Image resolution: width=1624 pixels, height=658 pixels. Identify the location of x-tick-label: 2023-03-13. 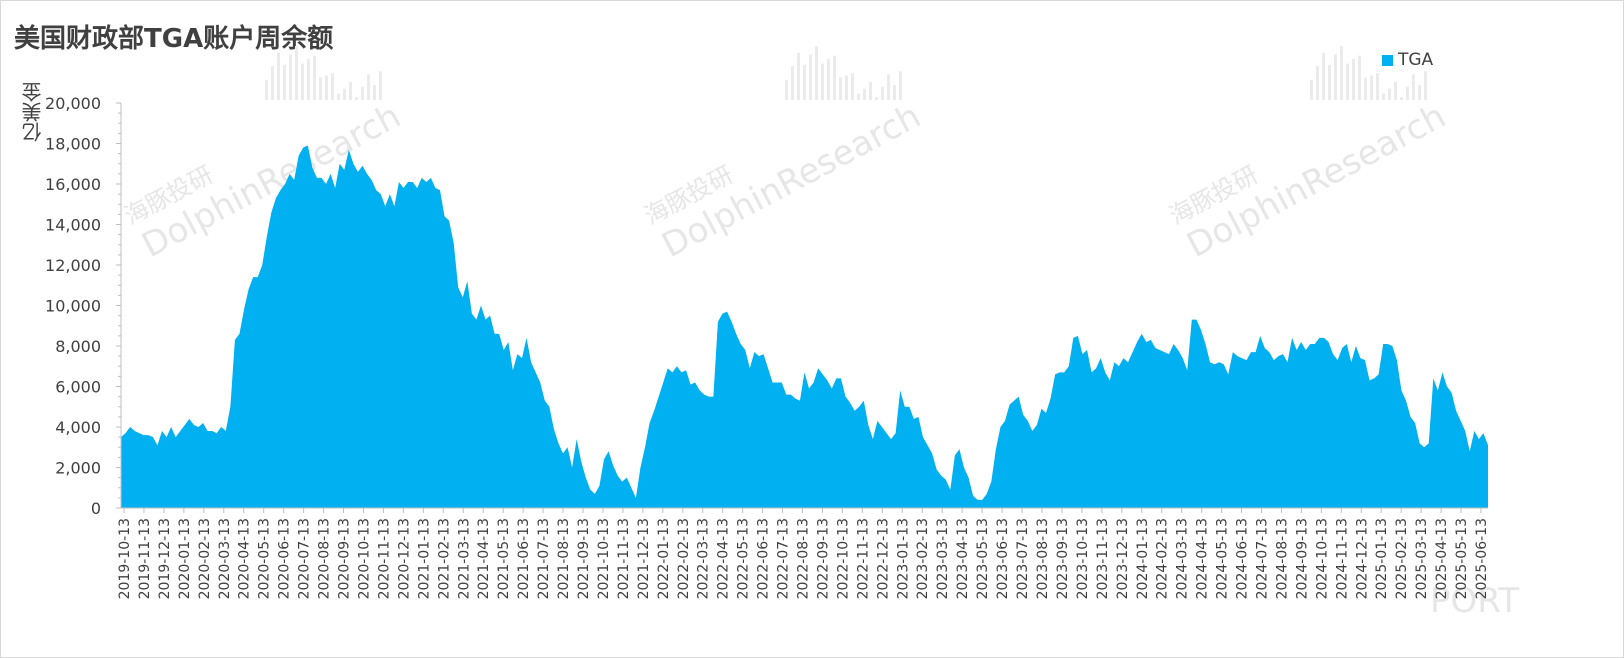
(943, 558).